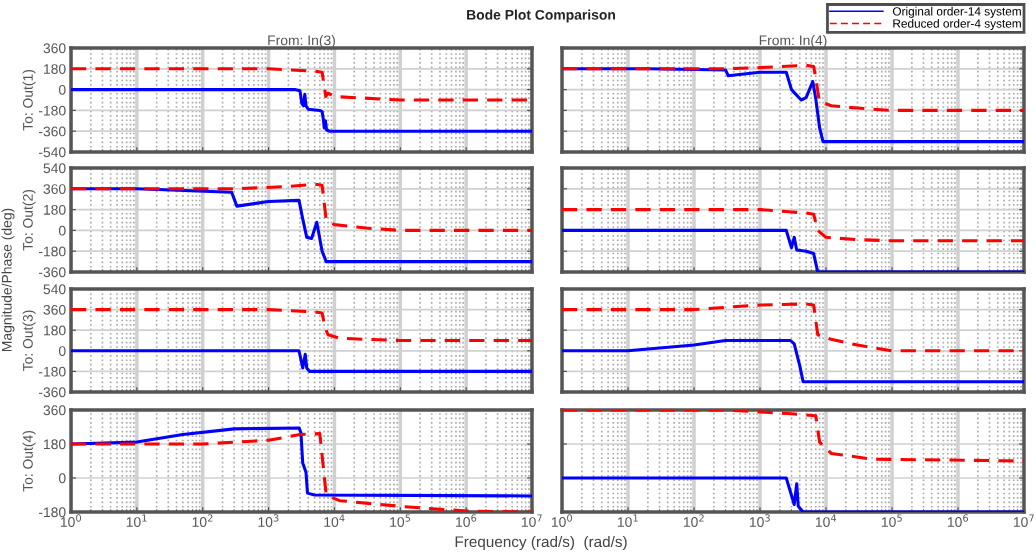 Image resolution: width=1036 pixels, height=556 pixels. What do you see at coordinates (8, 280) in the screenshot?
I see `text: Magnitude/Phase (deg)` at bounding box center [8, 280].